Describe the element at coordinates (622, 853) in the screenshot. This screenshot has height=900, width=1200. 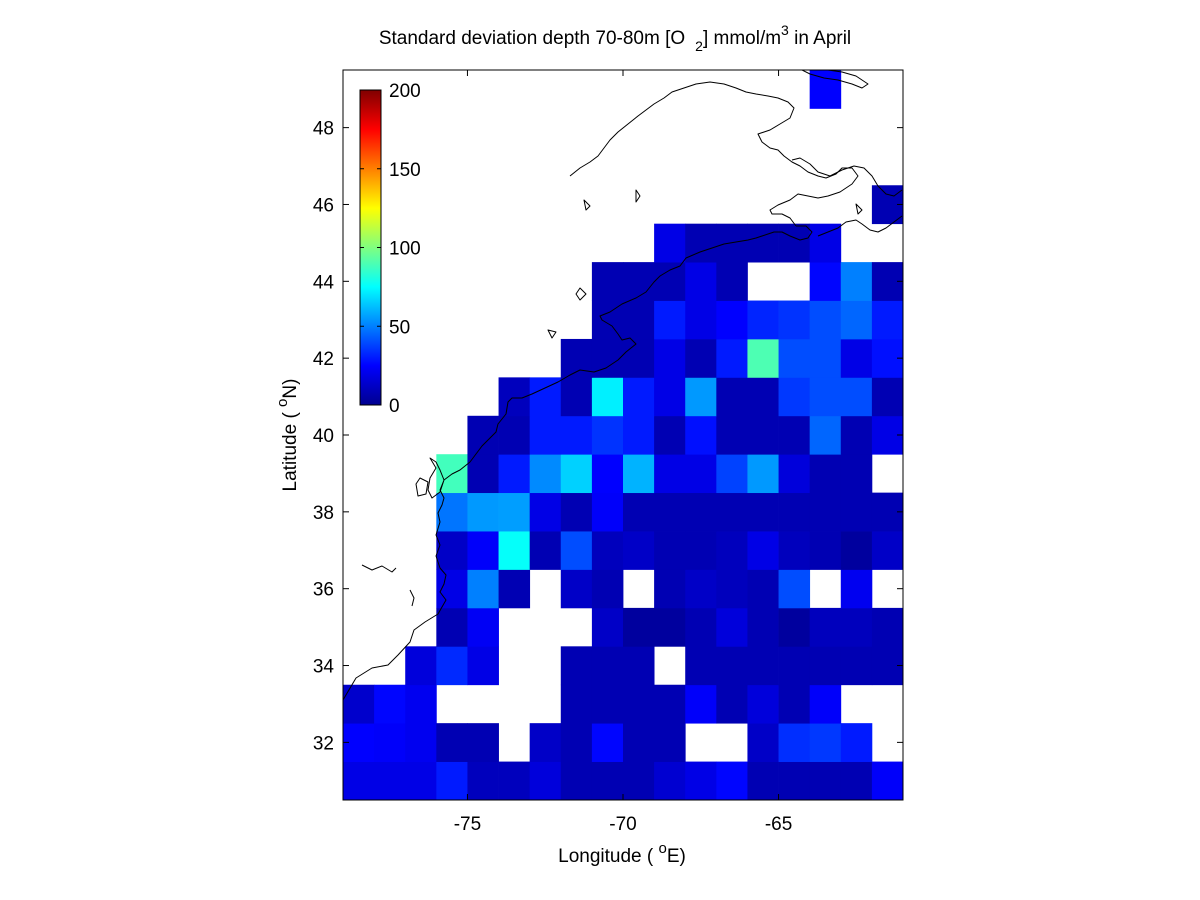
I see `x-axis-label: Longitude ( oE)` at that location.